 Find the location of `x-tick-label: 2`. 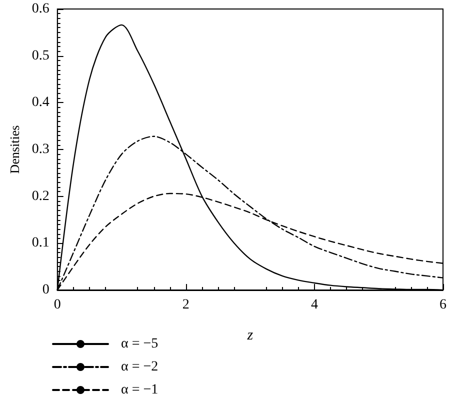

x-tick-label: 2 is located at coordinates (186, 305).